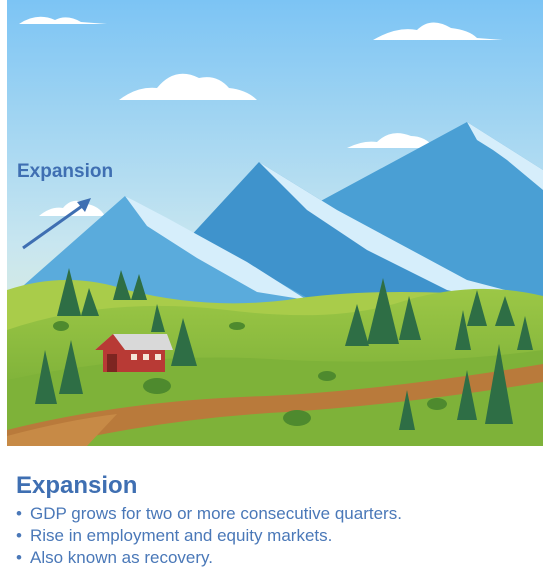 This screenshot has height=582, width=550. I want to click on trend-arrow-icon, so click(56, 224).